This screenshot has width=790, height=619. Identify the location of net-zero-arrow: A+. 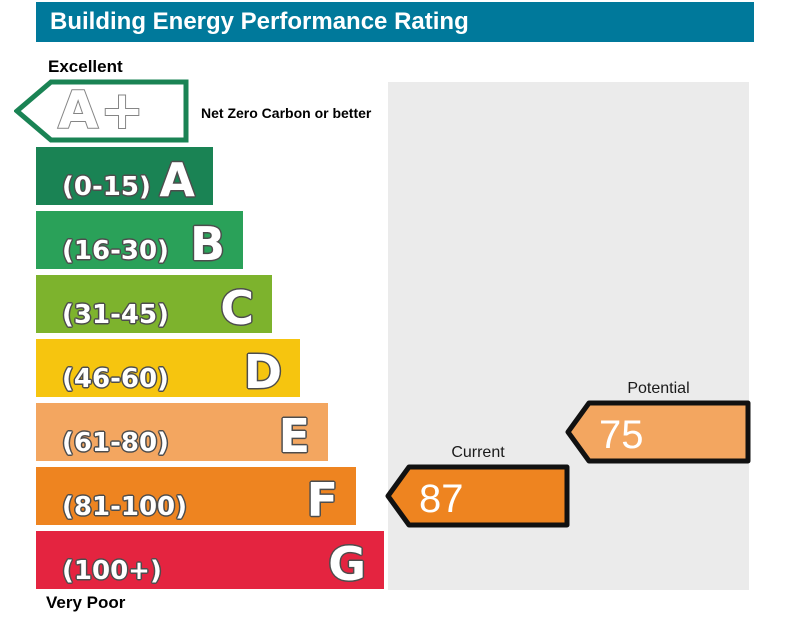
(101, 111).